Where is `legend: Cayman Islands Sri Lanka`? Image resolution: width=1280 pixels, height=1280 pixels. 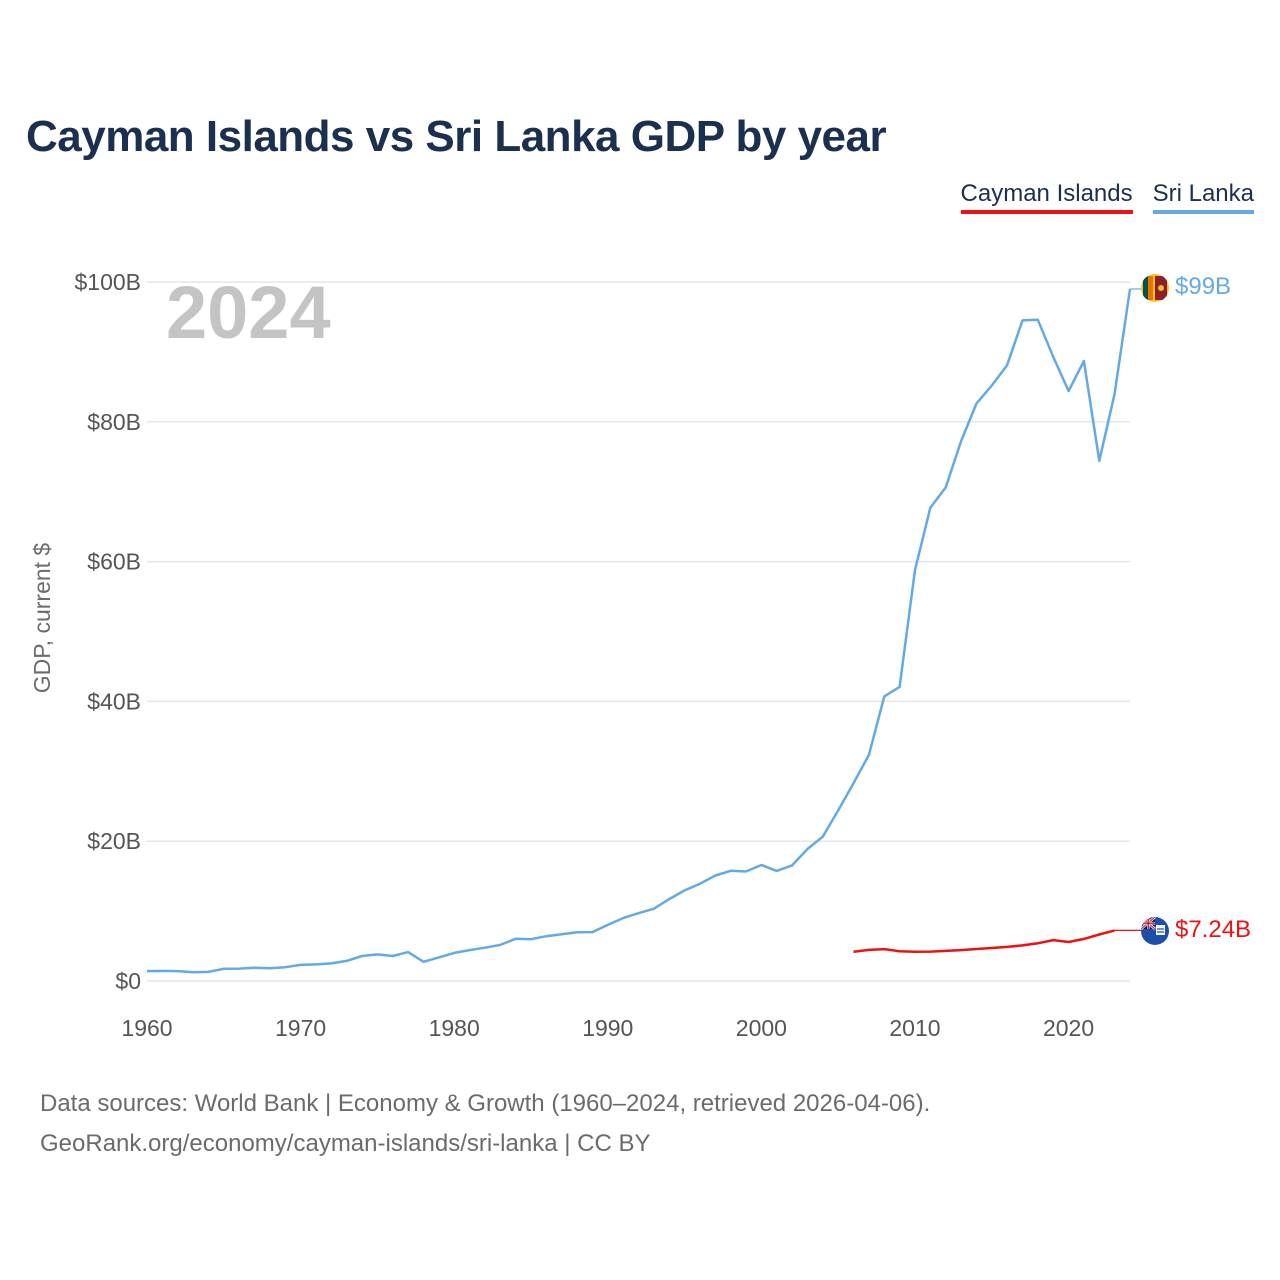
legend: Cayman Islands Sri Lanka is located at coordinates (1107, 197).